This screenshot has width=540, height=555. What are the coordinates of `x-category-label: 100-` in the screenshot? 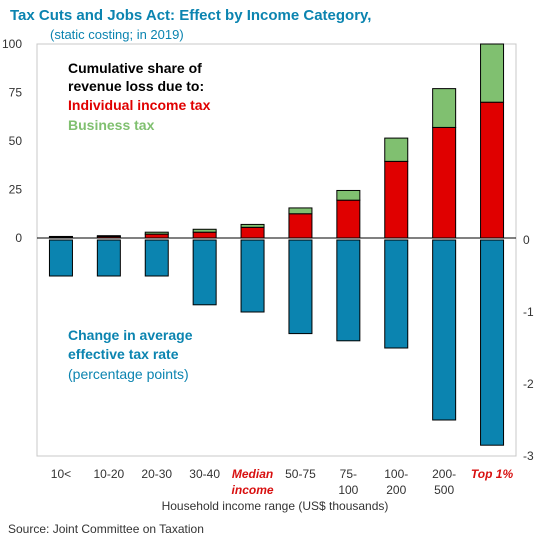 It's located at (396, 474).